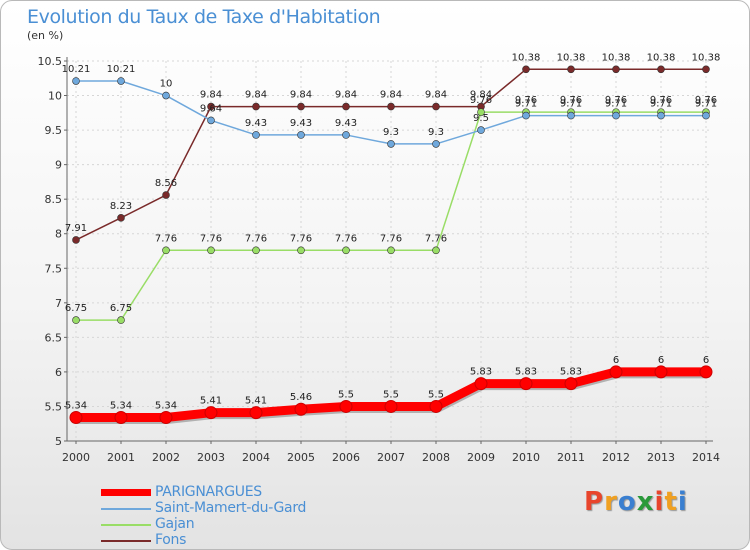 The width and height of the screenshot is (750, 550). Describe the element at coordinates (76, 228) in the screenshot. I see `data-label: 7.91` at that location.